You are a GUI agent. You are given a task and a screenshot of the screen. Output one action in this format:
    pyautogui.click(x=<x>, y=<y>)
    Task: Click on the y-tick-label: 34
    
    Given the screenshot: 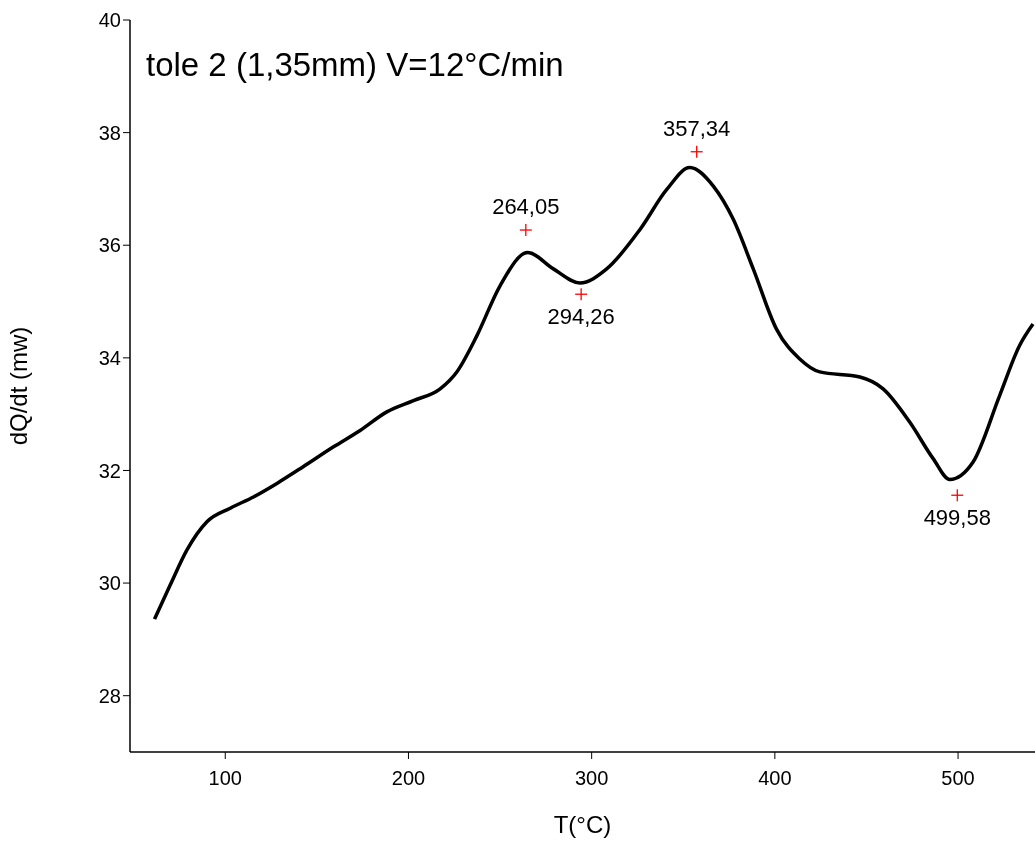 What is the action you would take?
    pyautogui.click(x=109, y=357)
    